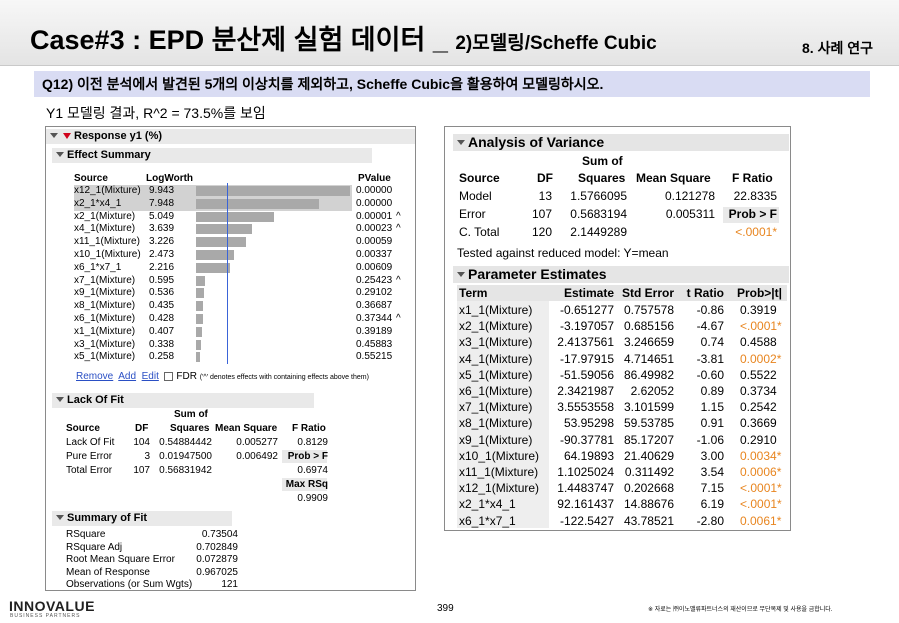 This screenshot has height=623, width=899. Describe the element at coordinates (496, 342) in the screenshot. I see `param-term: x3_1(Mixture)` at that location.